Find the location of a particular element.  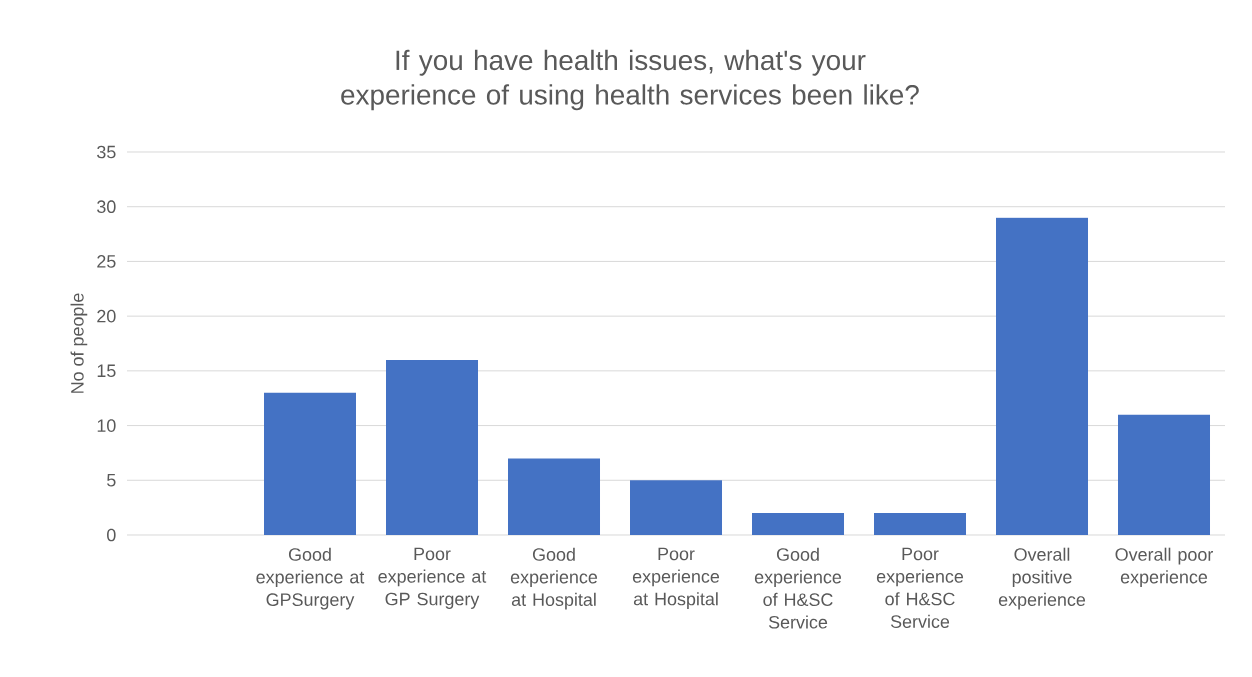

y-tick-label: 30 is located at coordinates (106, 207).